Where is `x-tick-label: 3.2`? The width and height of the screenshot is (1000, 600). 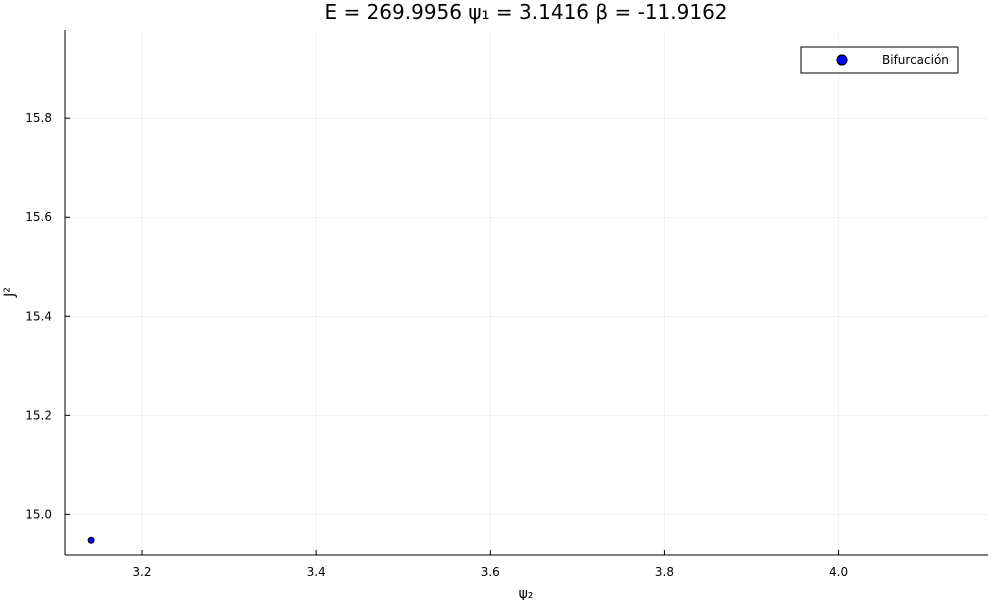 x-tick-label: 3.2 is located at coordinates (141, 572).